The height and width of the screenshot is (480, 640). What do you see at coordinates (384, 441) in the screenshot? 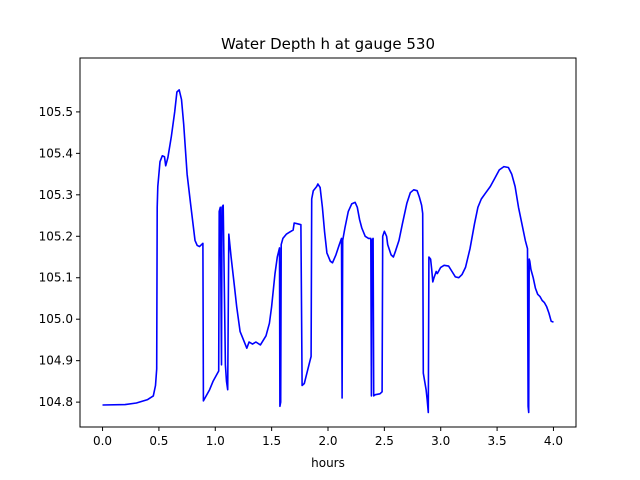
I see `x-tick-label: 2.5` at bounding box center [384, 441].